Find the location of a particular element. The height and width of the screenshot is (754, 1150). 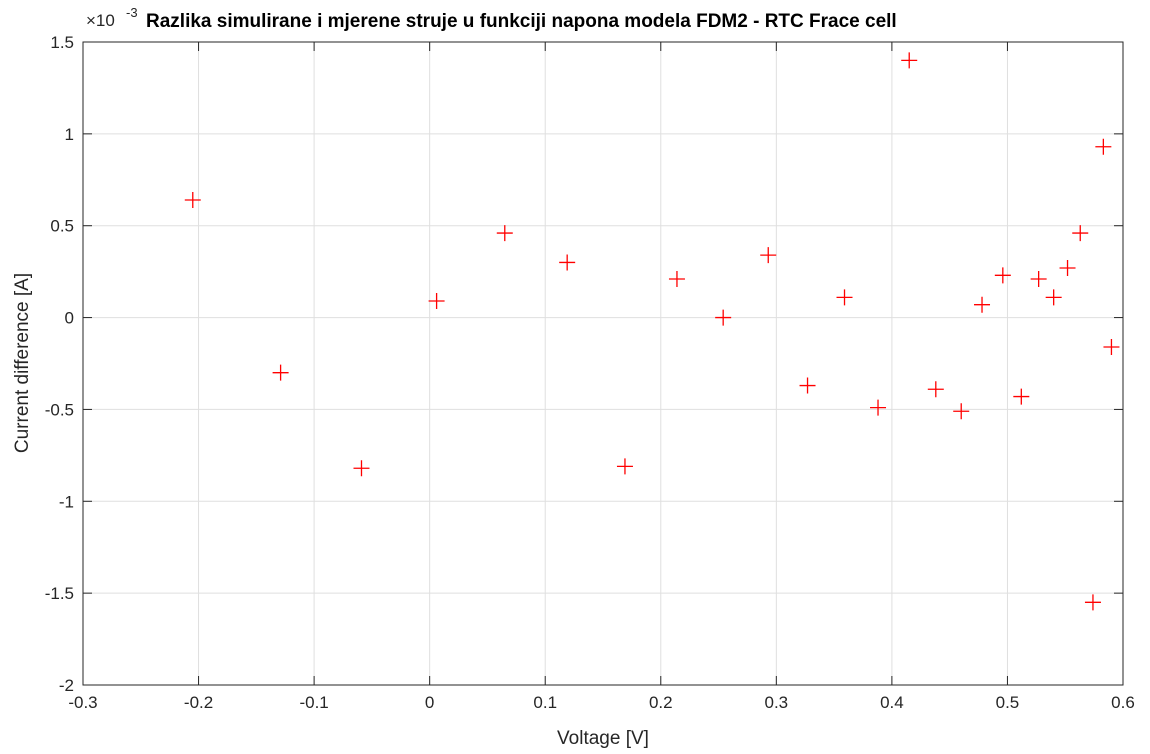

y-tick-label: -1.5 is located at coordinates (59, 593).